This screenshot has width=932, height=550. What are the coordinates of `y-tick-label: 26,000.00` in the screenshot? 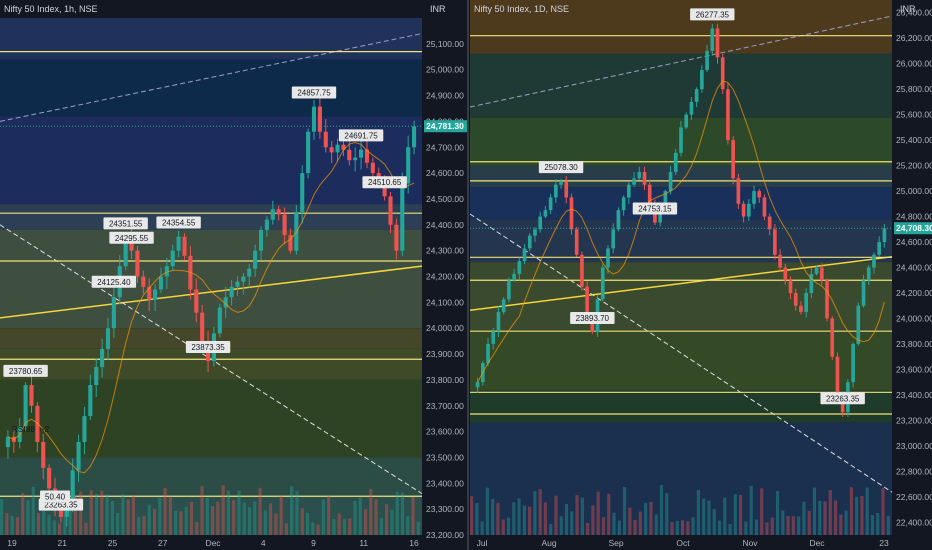 It's located at (914, 64).